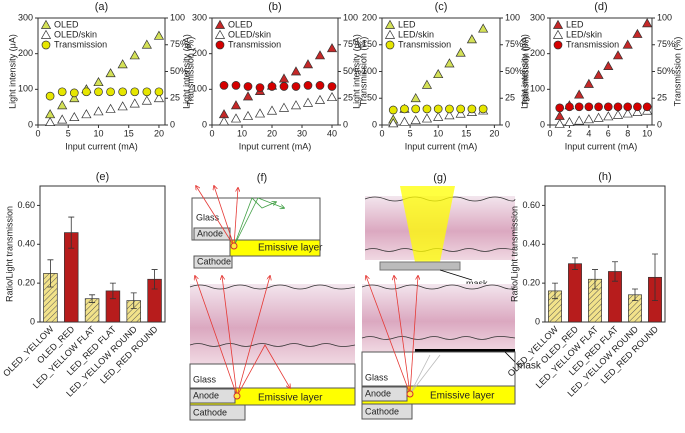  Describe the element at coordinates (102, 177) in the screenshot. I see `panel-label: (e)` at that location.